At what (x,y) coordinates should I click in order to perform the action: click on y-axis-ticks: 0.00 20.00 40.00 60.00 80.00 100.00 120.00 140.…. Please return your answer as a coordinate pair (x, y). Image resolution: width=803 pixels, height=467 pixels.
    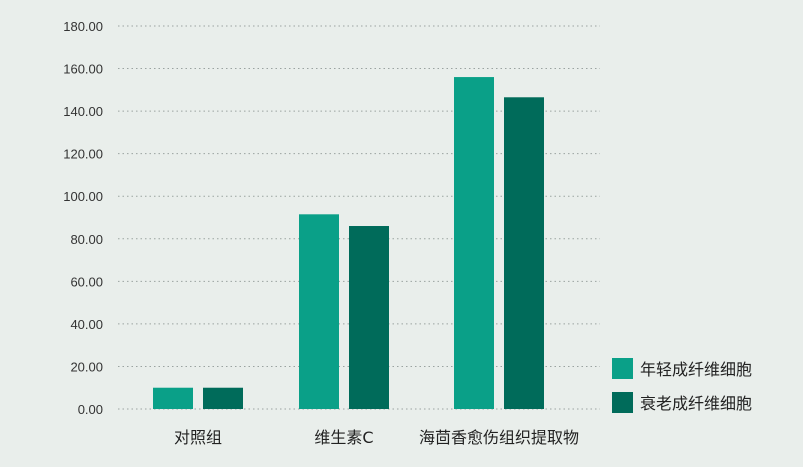
    Looking at the image, I should click on (83, 218).